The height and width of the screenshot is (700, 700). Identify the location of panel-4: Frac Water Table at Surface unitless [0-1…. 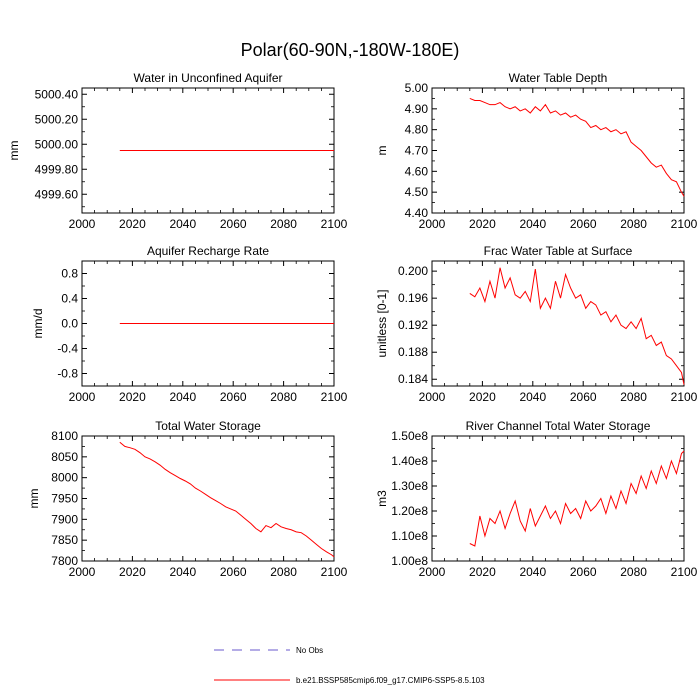
(536, 324).